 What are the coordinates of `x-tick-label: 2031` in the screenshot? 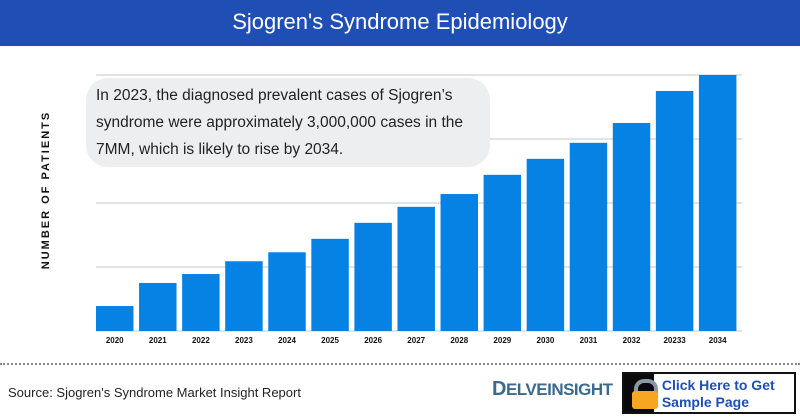 It's located at (589, 340).